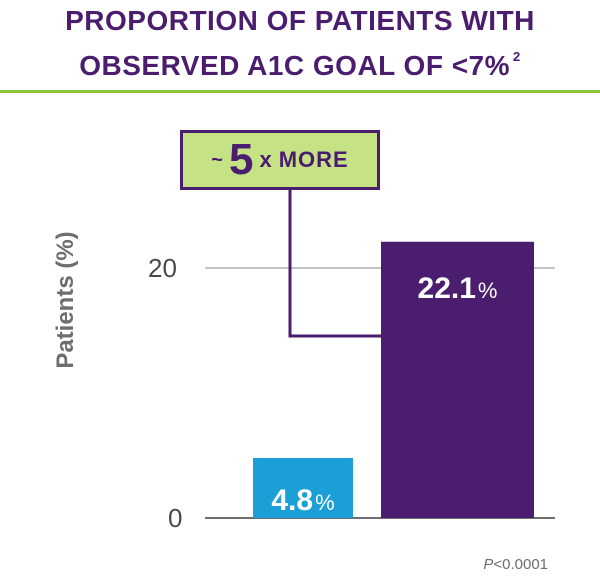 The image size is (600, 578). Describe the element at coordinates (241, 159) in the screenshot. I see `callout-number: 5` at that location.